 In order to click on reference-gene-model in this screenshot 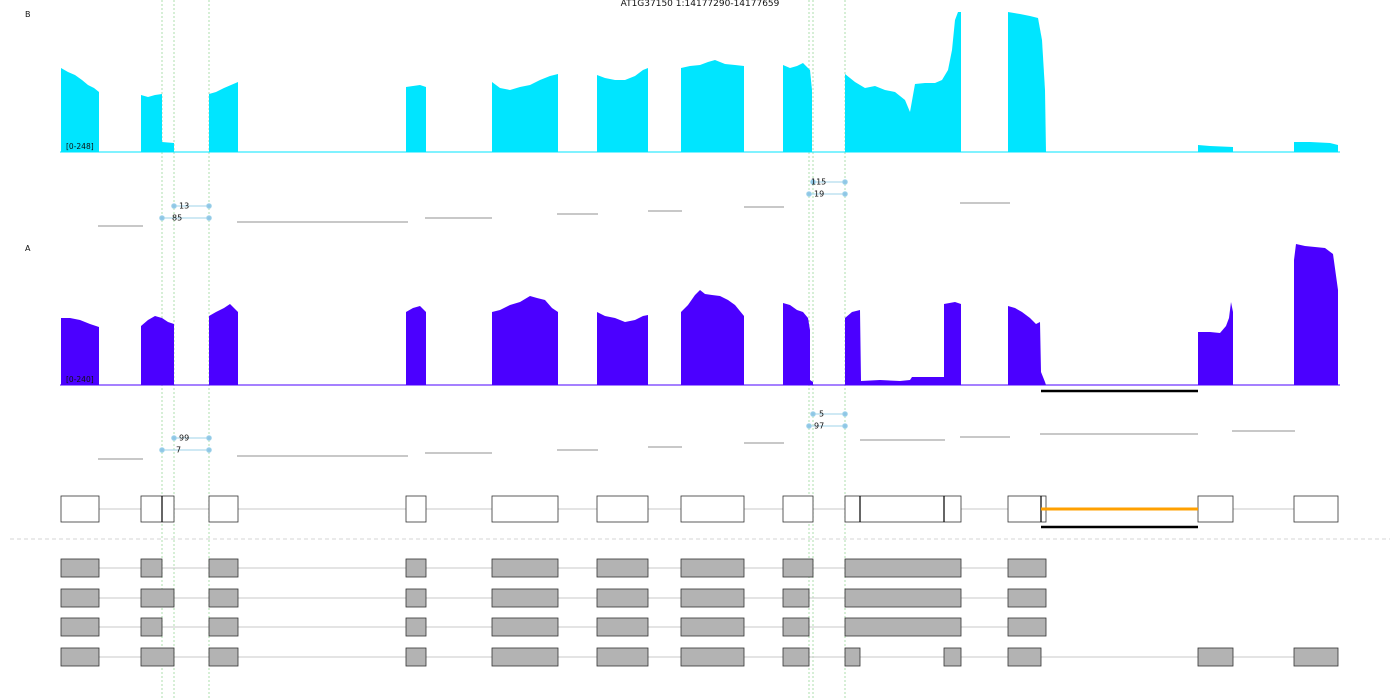, I will do `click(699, 512)`.